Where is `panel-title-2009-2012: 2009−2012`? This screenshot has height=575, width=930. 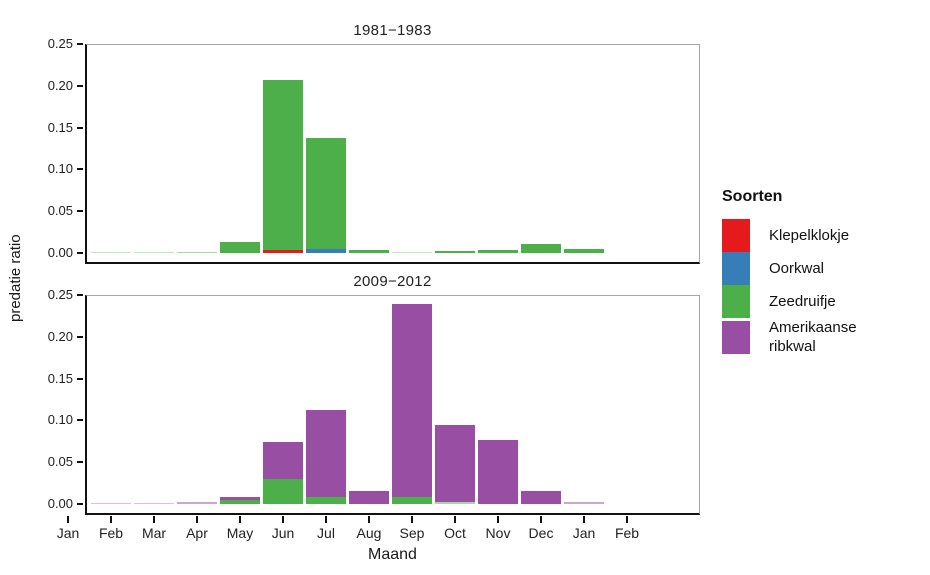
panel-title-2009-2012: 2009−2012 is located at coordinates (392, 281).